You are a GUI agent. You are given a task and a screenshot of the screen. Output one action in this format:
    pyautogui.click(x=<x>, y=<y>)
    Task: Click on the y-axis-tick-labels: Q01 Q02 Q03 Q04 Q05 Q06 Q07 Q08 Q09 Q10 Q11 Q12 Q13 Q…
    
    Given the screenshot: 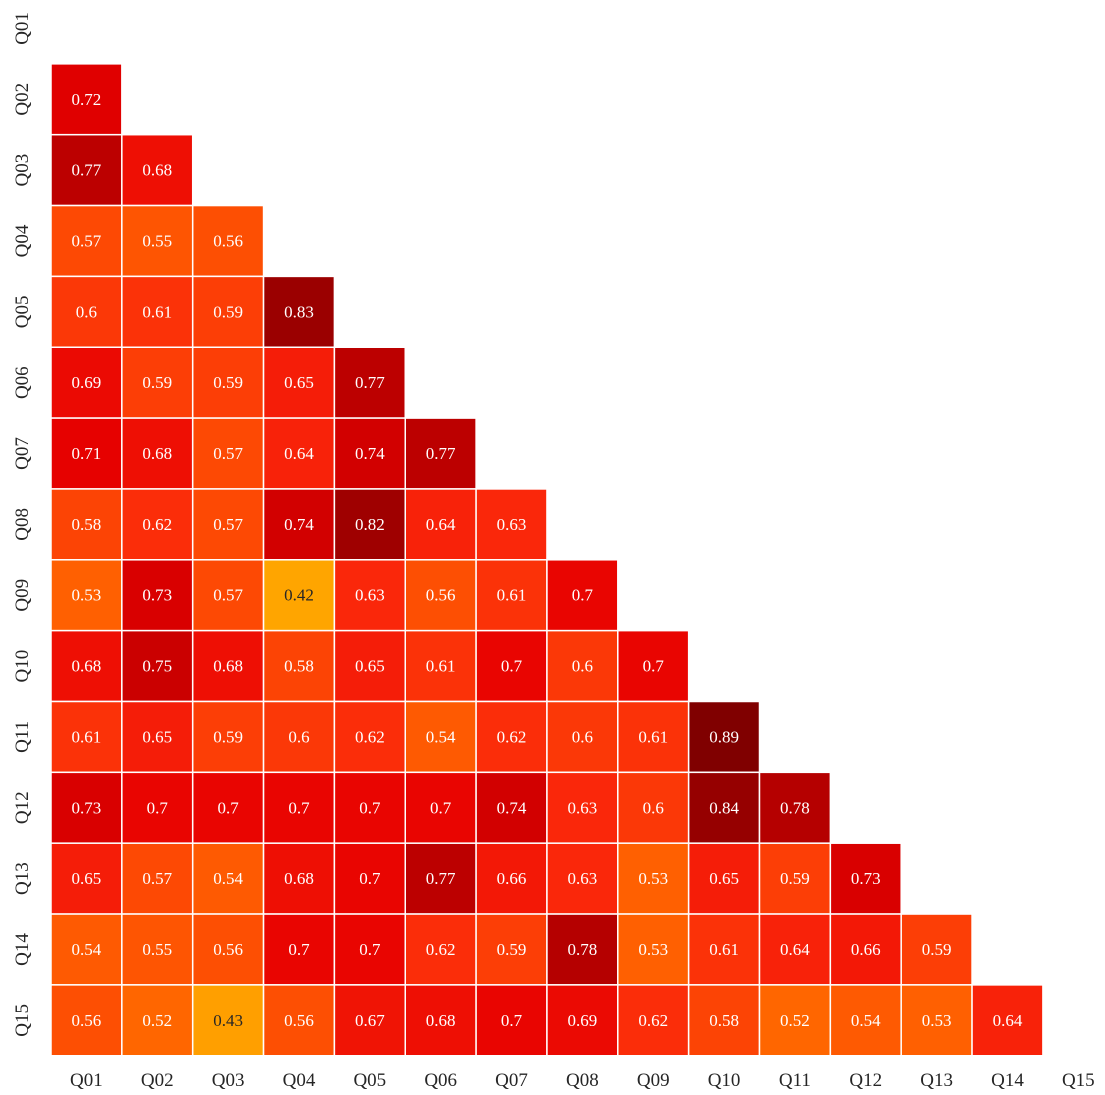 What is the action you would take?
    pyautogui.click(x=22, y=524)
    